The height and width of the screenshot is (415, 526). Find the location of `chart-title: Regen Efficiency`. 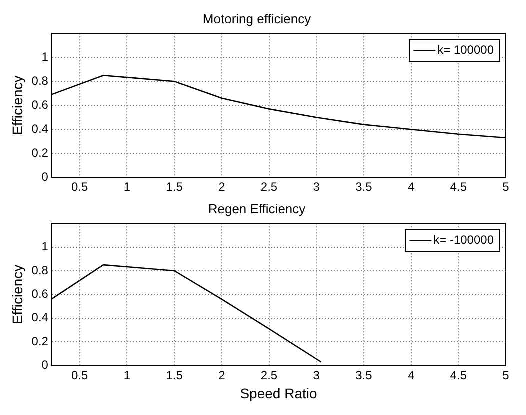

chart-title: Regen Efficiency is located at coordinates (257, 208).